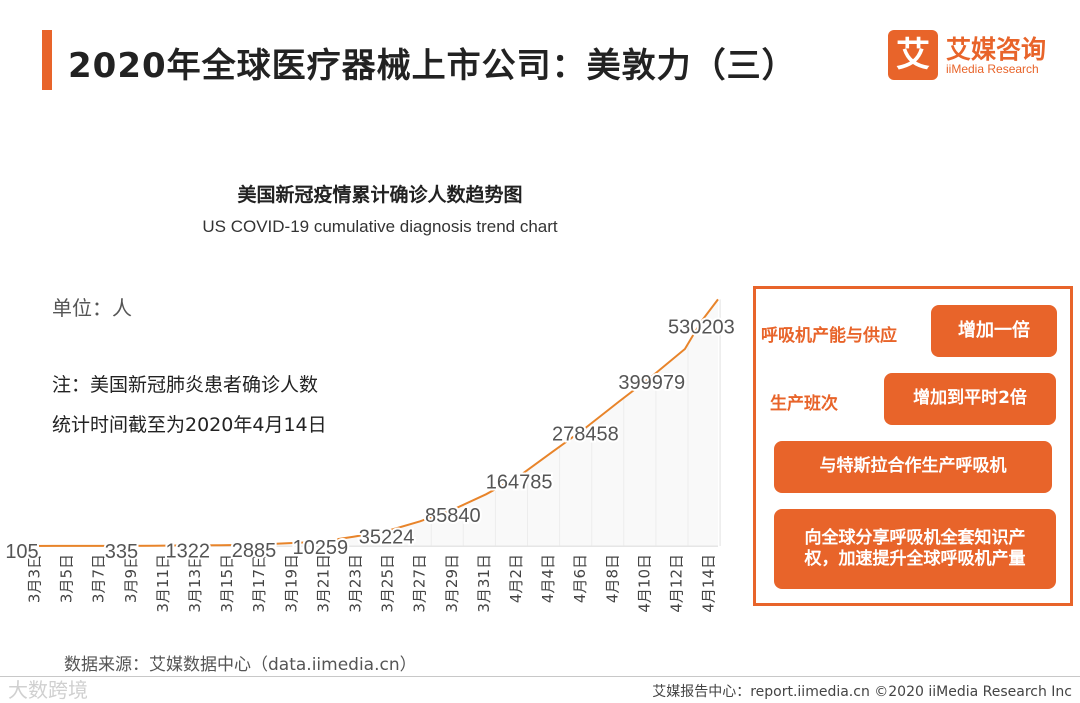  I want to click on footer-divider, so click(540, 676).